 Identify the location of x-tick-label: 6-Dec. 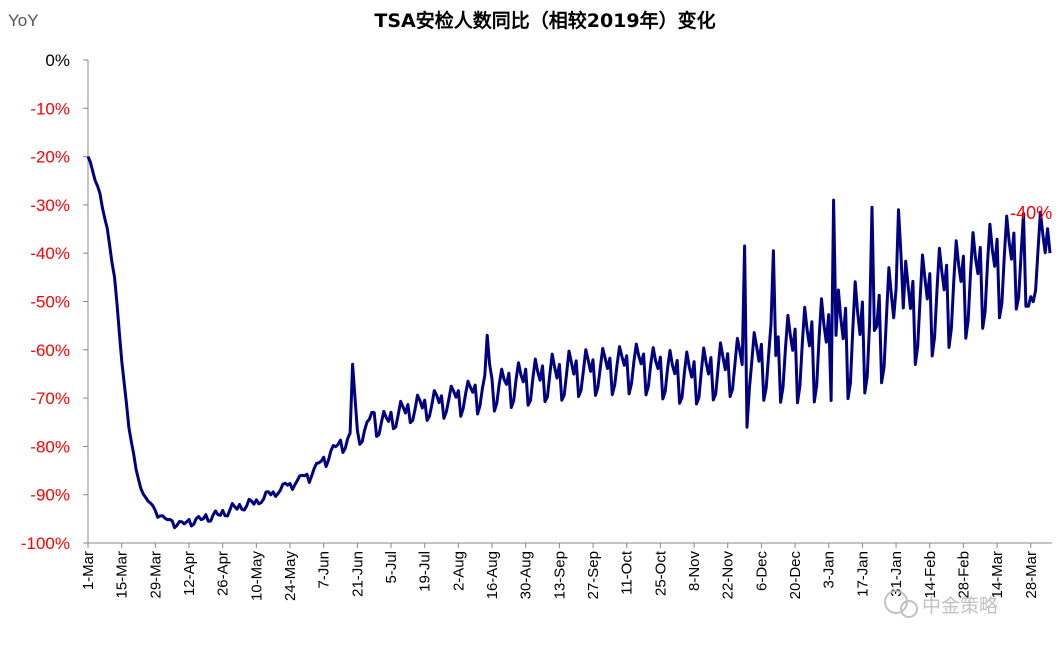
(761, 571).